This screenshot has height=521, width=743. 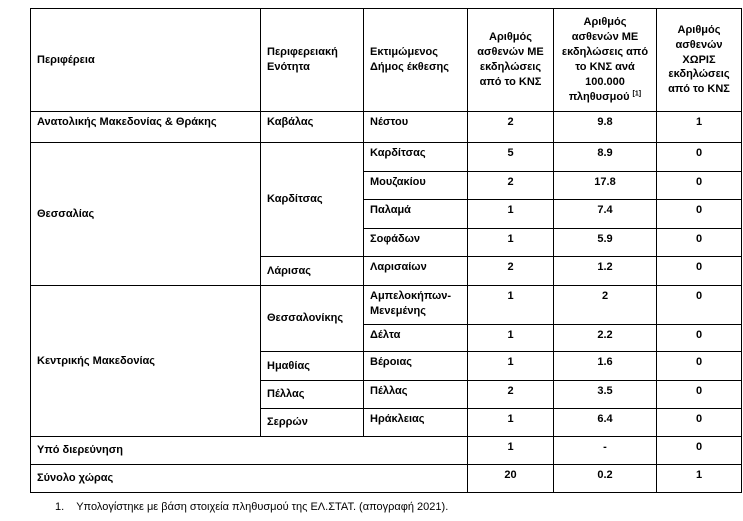 I want to click on cell-region: Θεσσαλίας, so click(x=145, y=214).